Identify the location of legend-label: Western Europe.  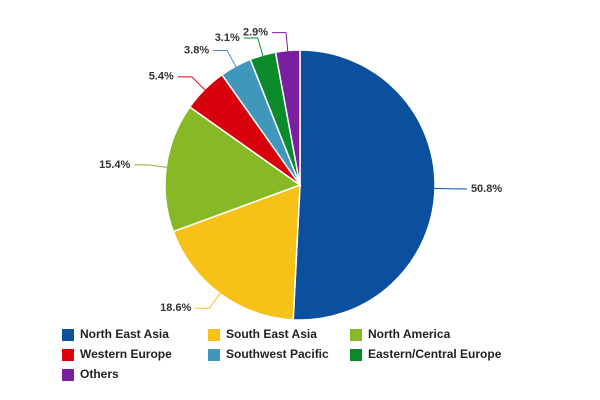
(126, 354).